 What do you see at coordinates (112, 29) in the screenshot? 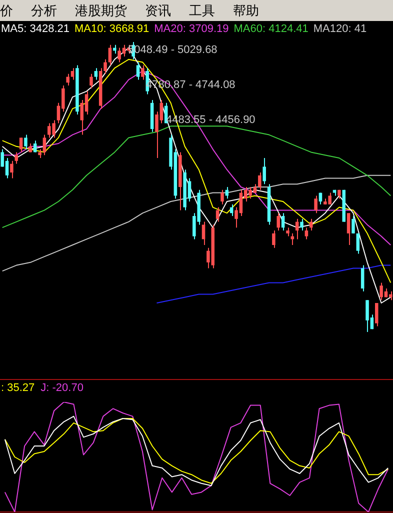
I see `text: MA10: 3668.91` at bounding box center [112, 29].